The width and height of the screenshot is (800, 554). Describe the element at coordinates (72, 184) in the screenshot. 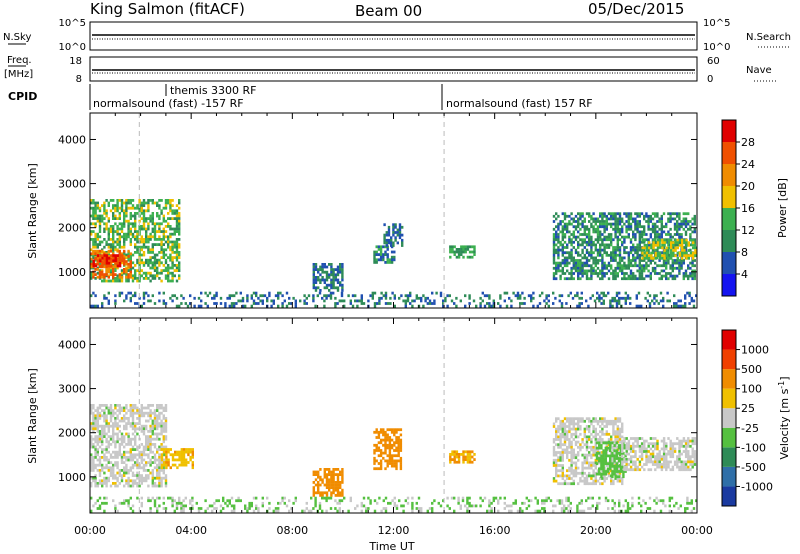

I see `power-ytick-label: 3000` at that location.